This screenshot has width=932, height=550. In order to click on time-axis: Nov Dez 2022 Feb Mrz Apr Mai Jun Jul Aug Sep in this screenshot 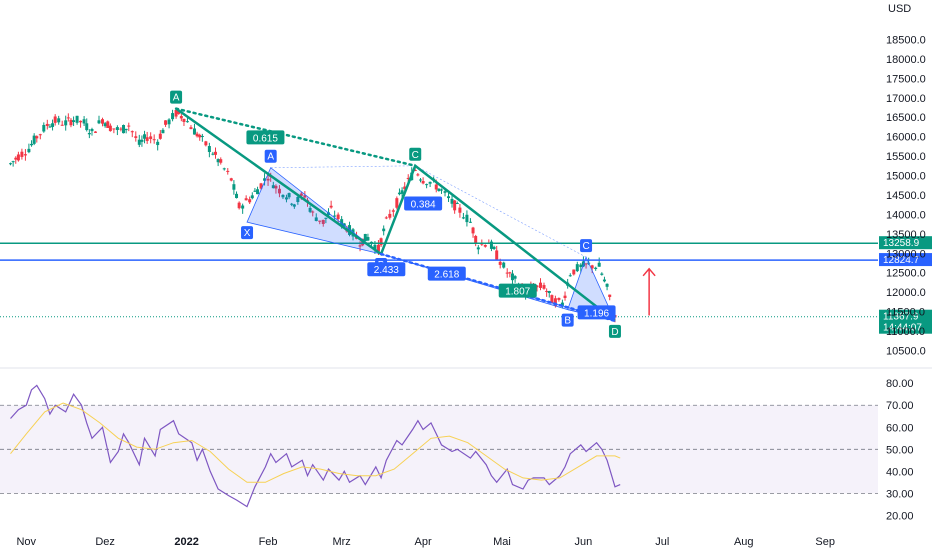, I will do `click(425, 542)`.